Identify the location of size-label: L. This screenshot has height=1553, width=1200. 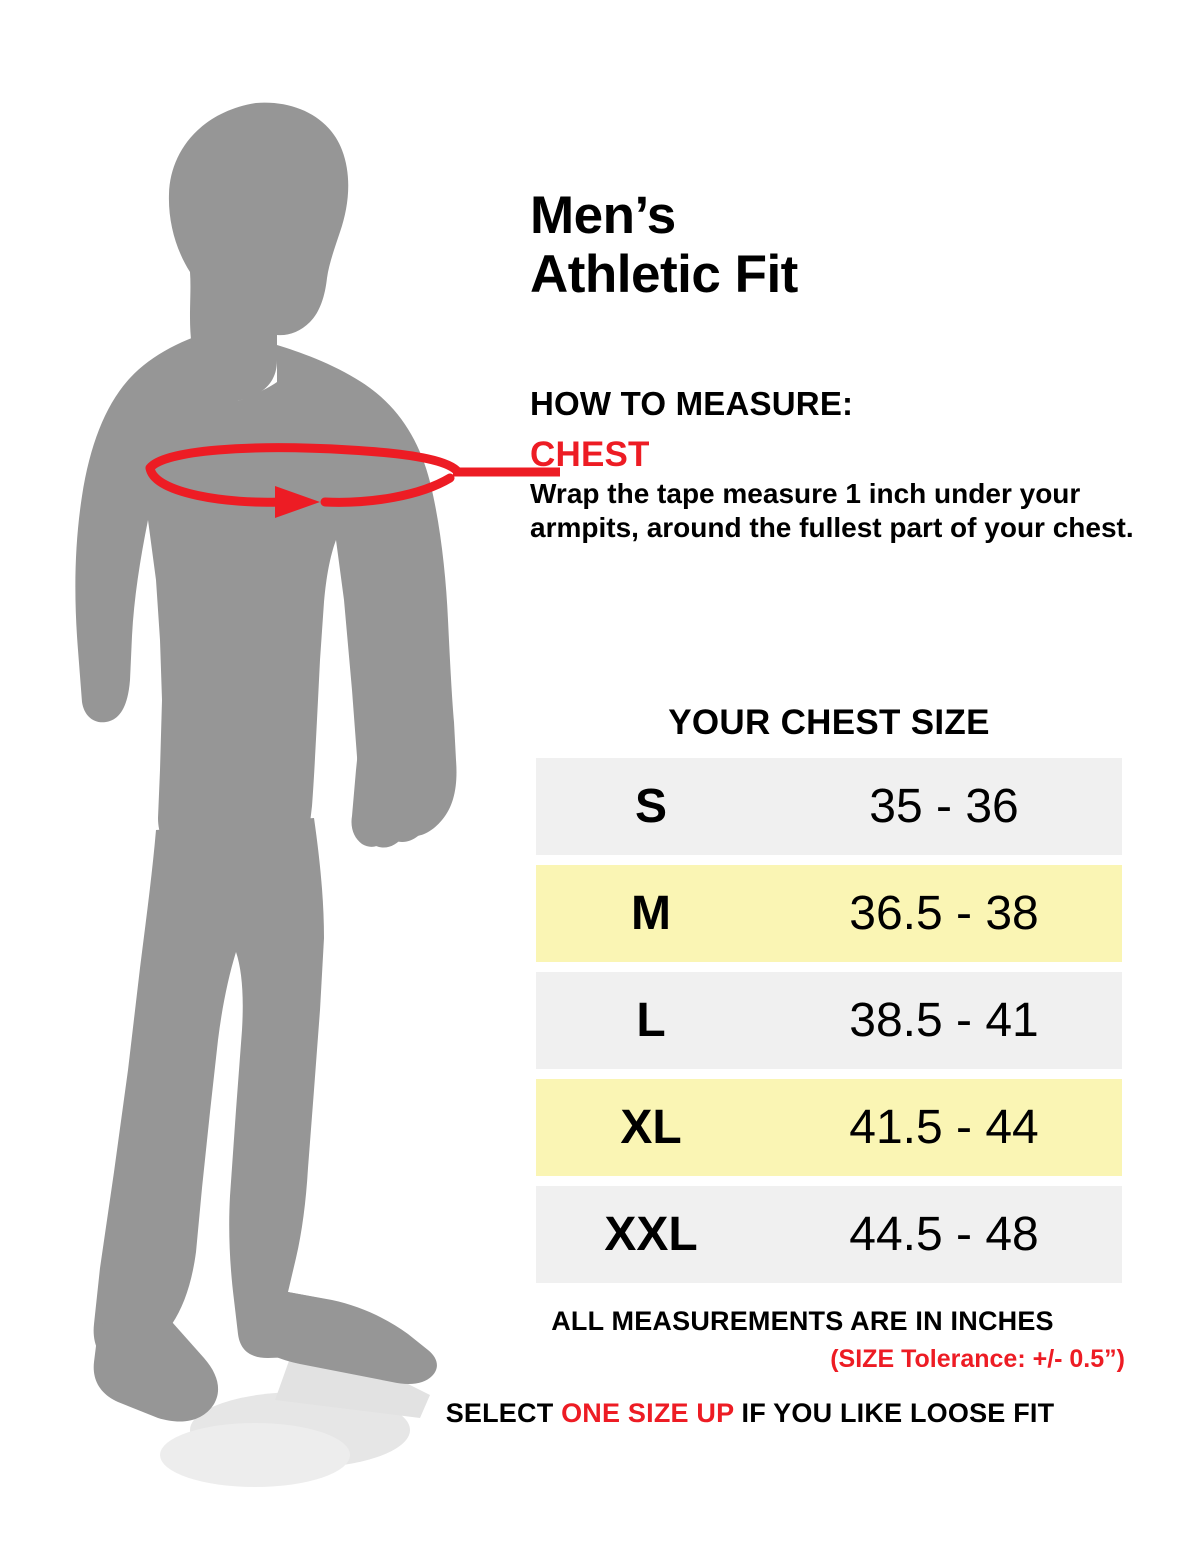
(651, 1020).